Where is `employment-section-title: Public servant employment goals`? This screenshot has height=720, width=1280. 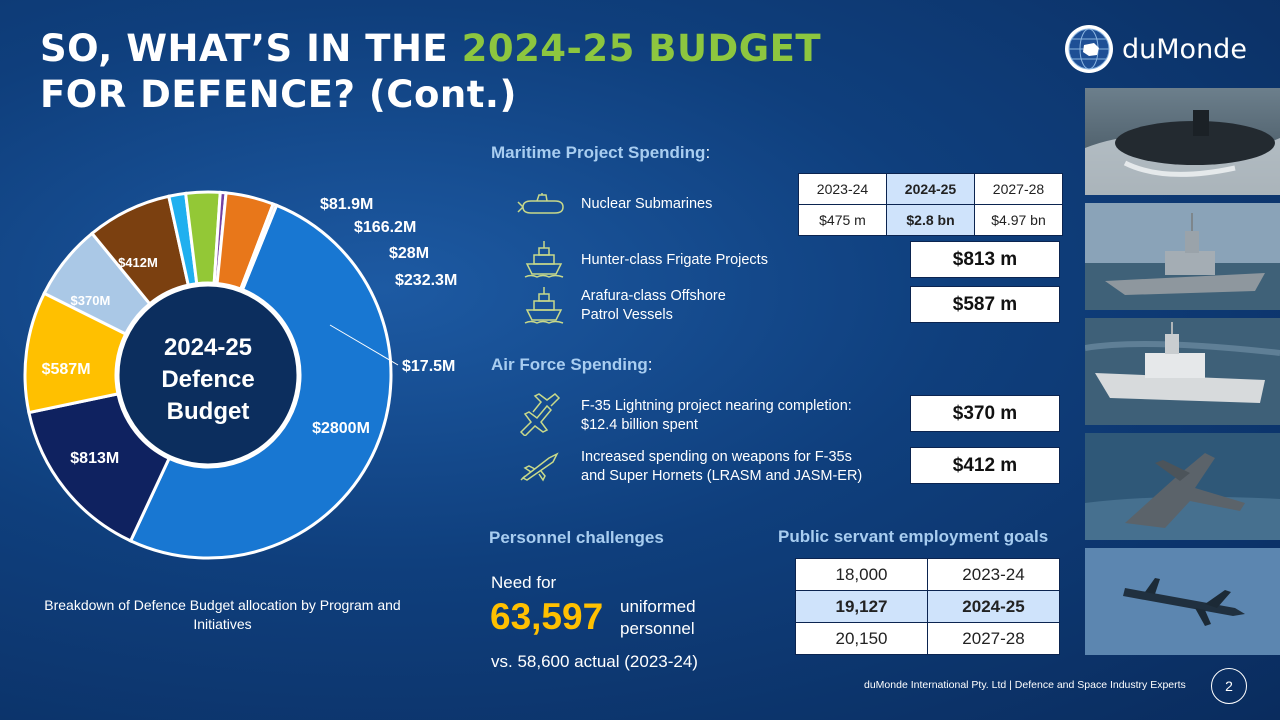 employment-section-title: Public servant employment goals is located at coordinates (913, 536).